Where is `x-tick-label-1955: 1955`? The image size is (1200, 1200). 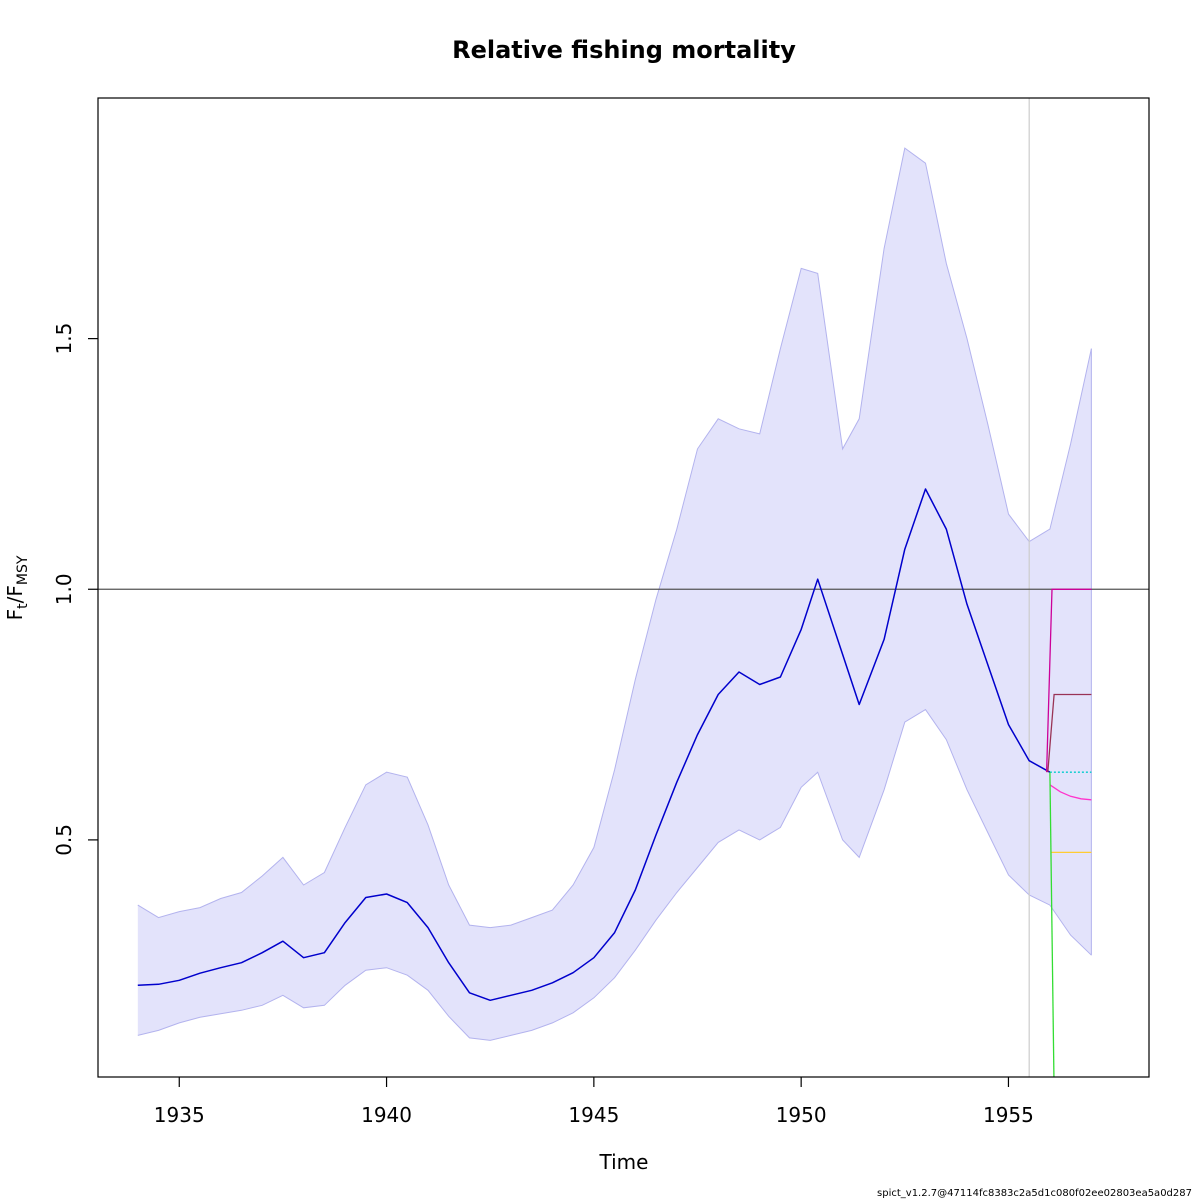 x-tick-label-1955: 1955 is located at coordinates (1008, 1115).